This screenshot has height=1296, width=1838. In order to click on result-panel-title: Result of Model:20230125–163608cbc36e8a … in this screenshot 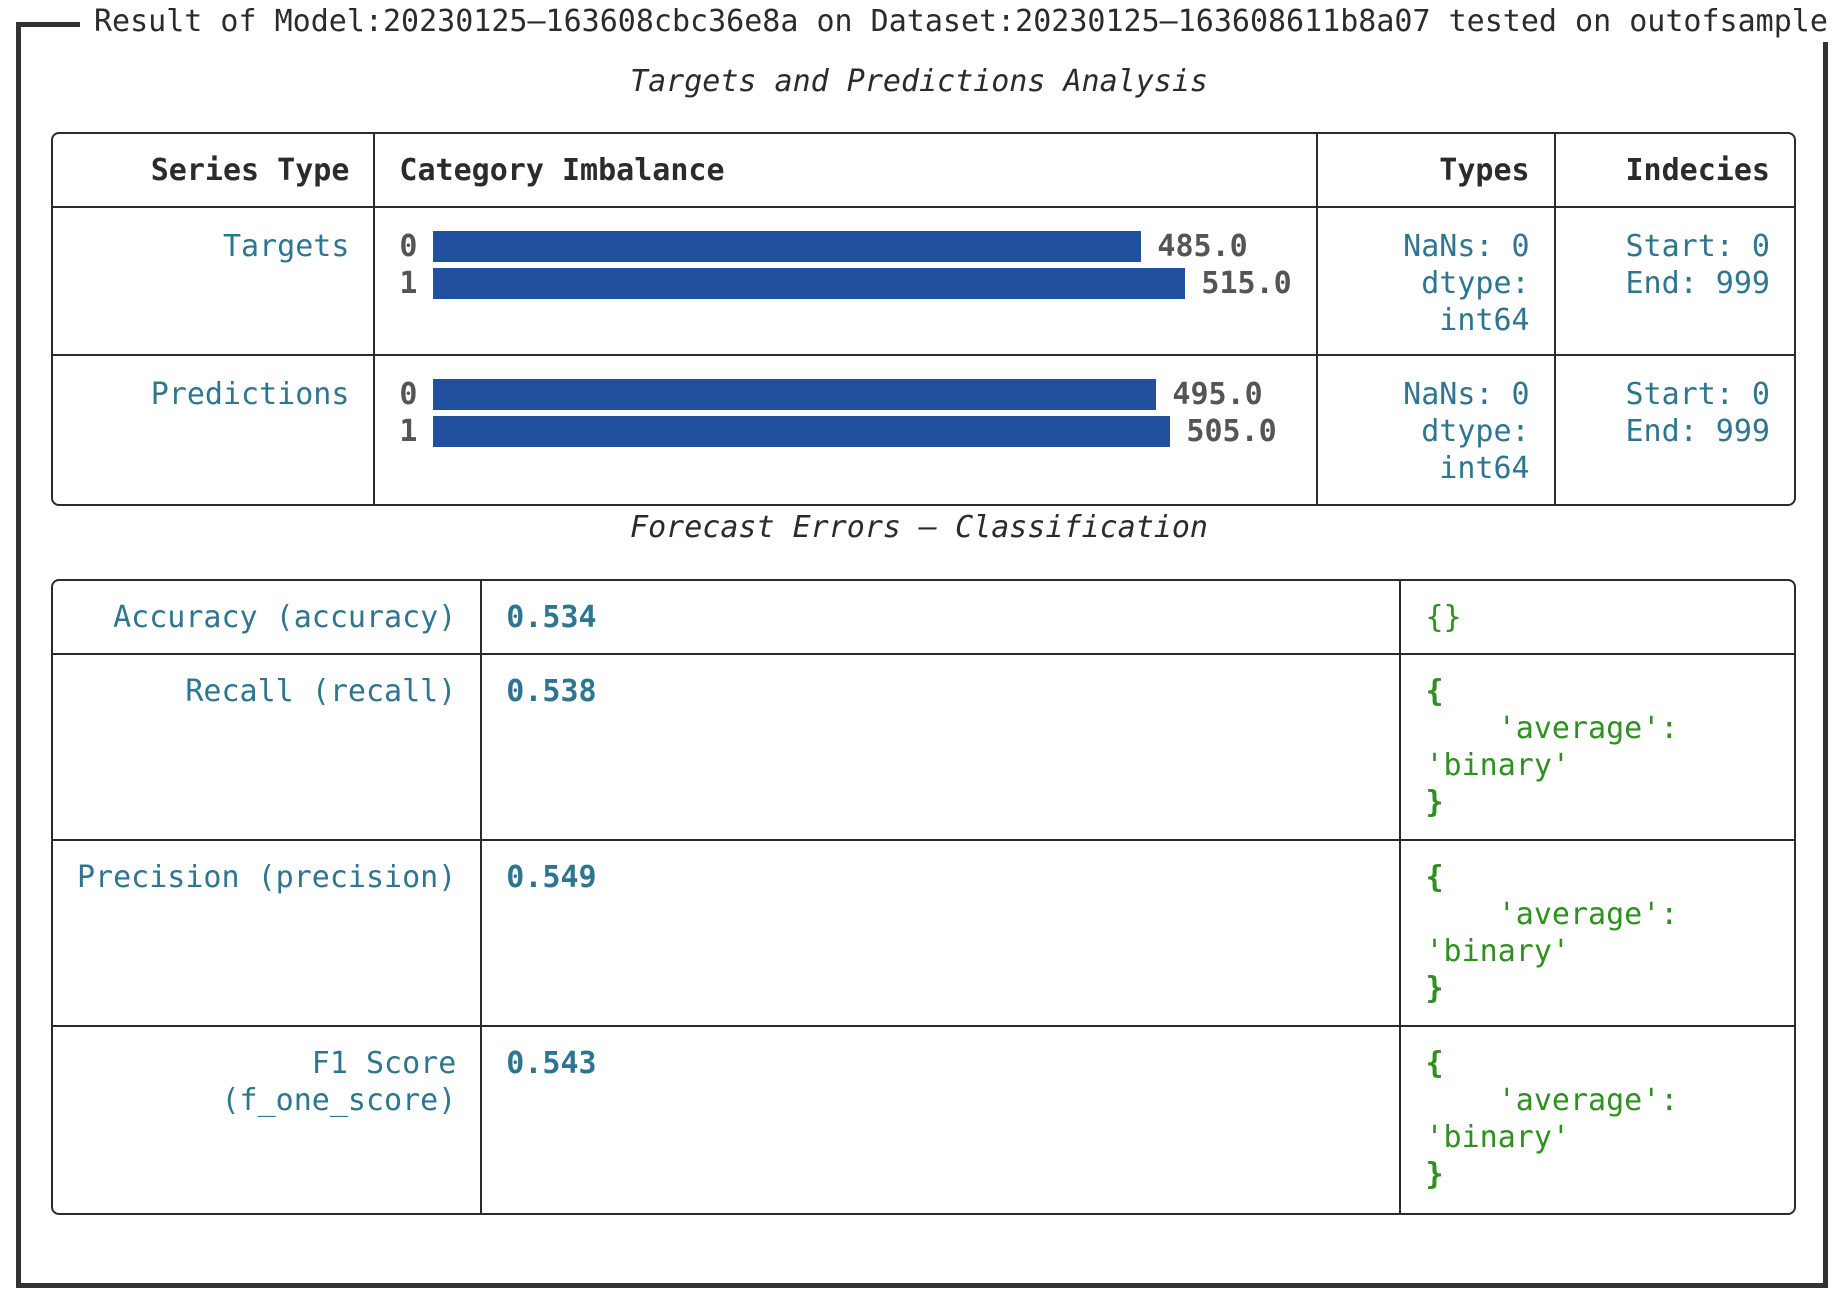, I will do `click(959, 22)`.